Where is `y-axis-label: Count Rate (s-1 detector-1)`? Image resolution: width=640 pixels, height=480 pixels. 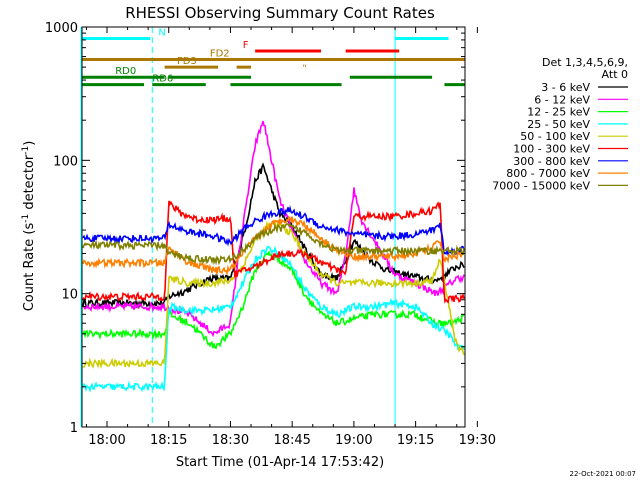
y-axis-label: Count Rate (s-1 detector-1) is located at coordinates (29, 226).